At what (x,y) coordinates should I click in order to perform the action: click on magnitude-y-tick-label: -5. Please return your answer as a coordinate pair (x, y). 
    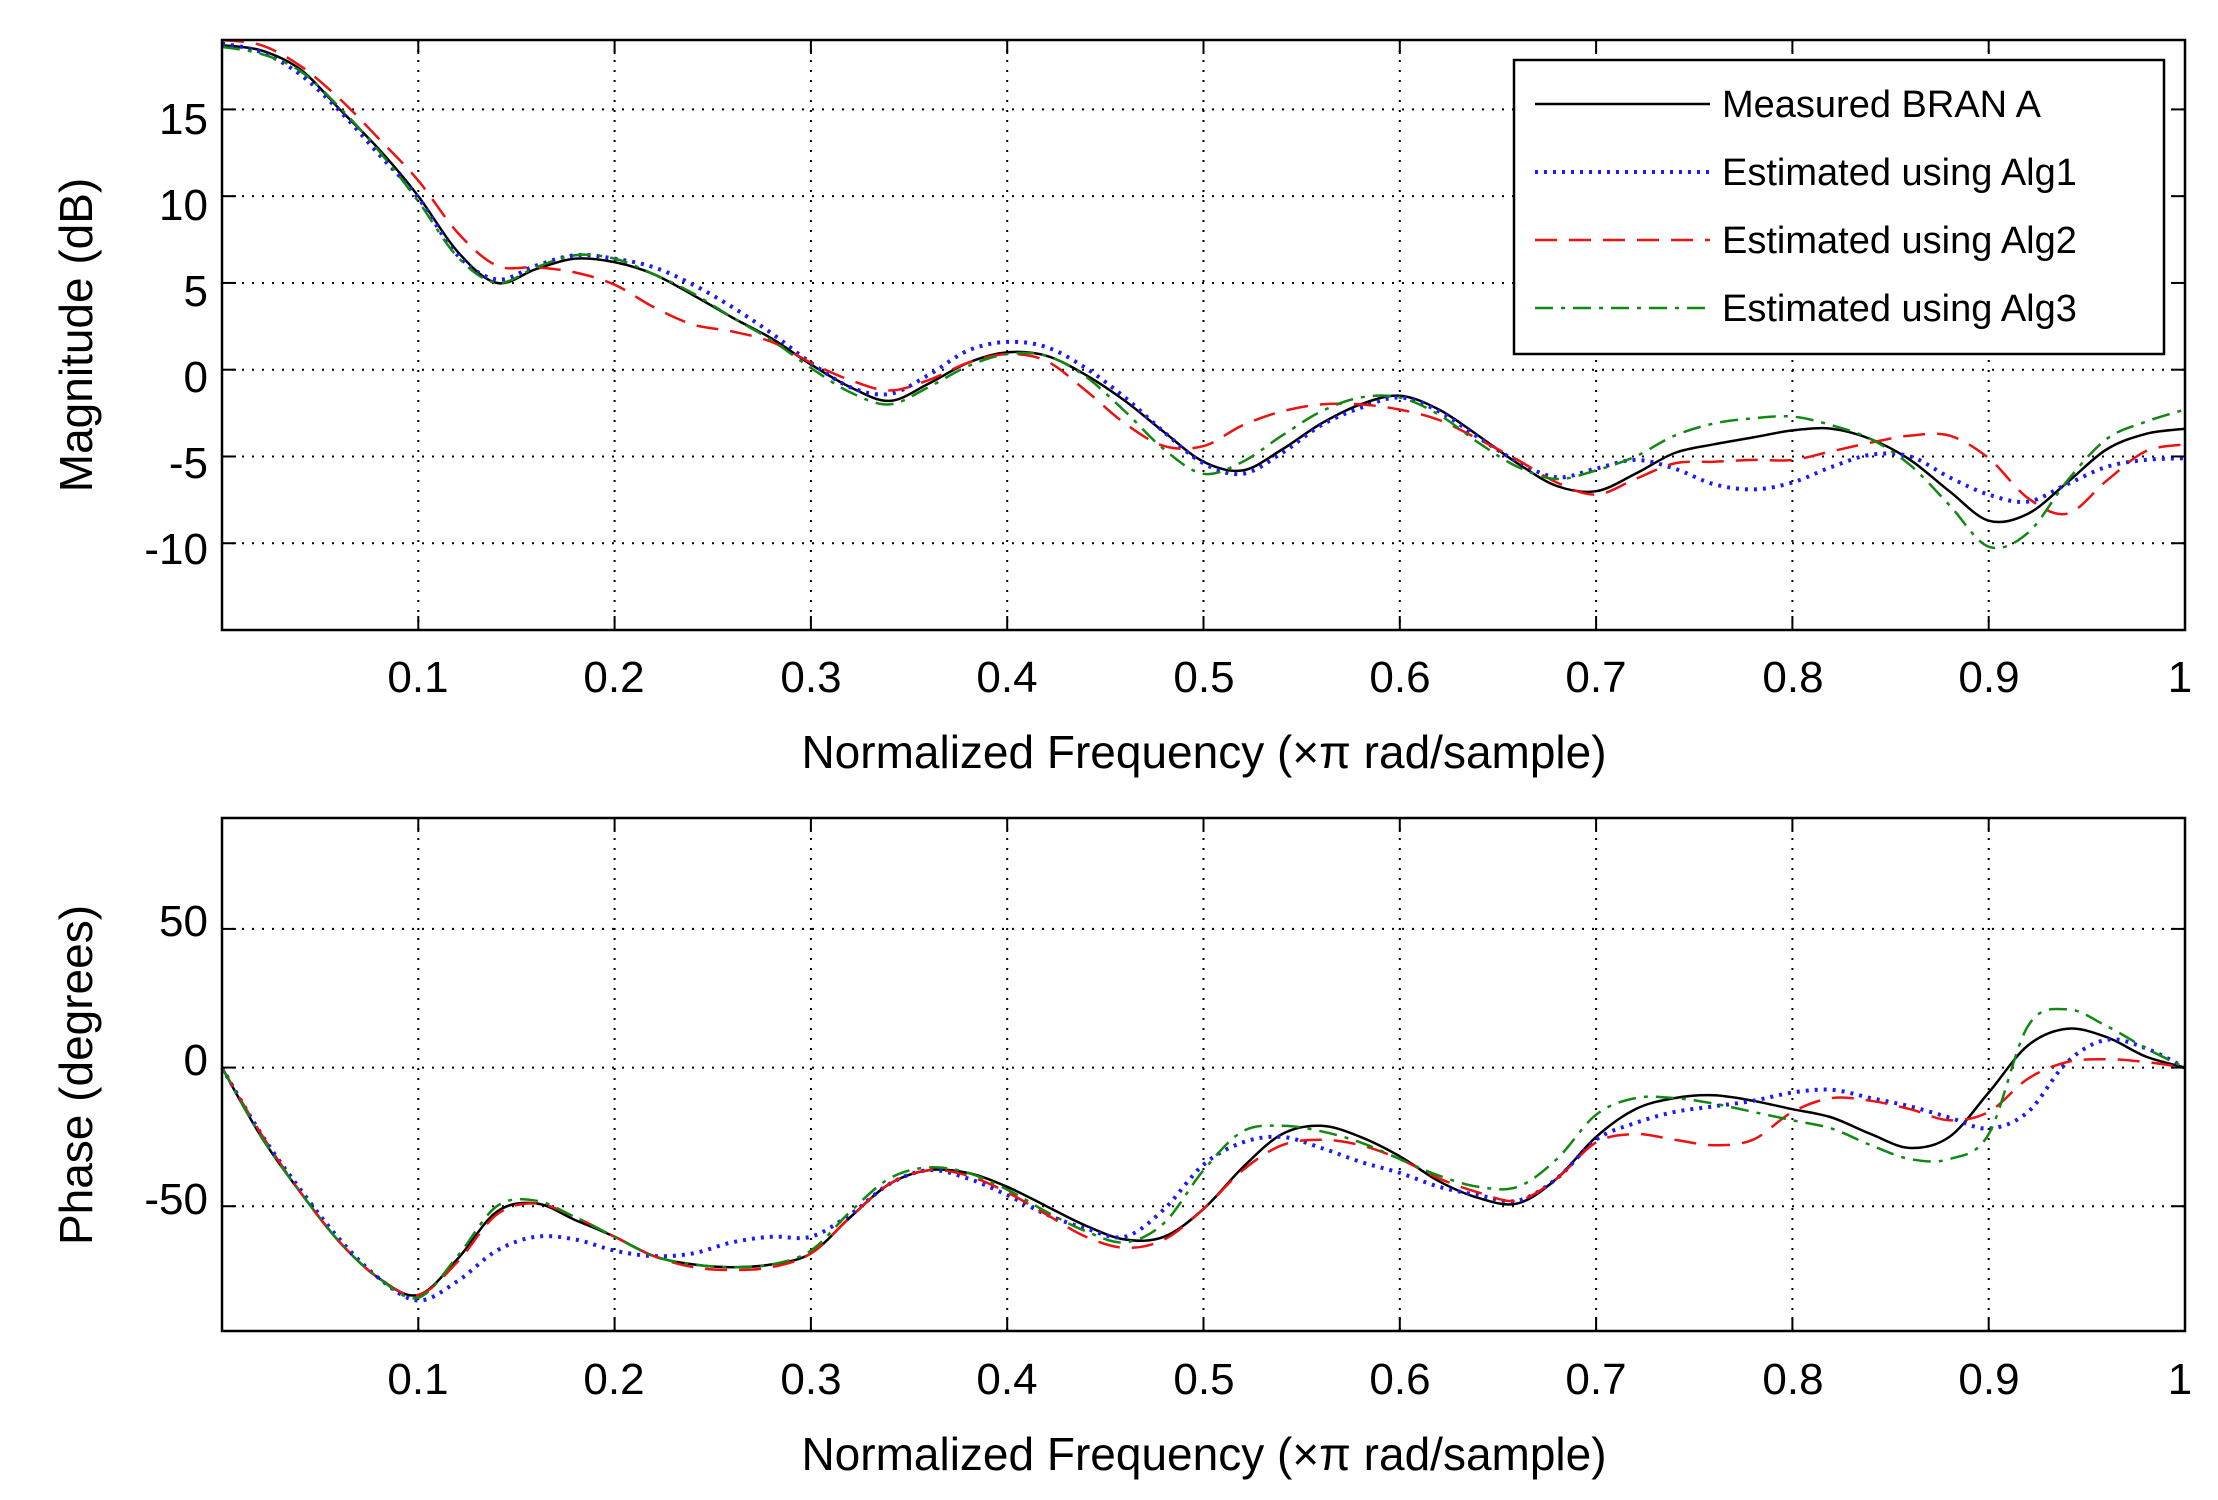
    Looking at the image, I should click on (188, 463).